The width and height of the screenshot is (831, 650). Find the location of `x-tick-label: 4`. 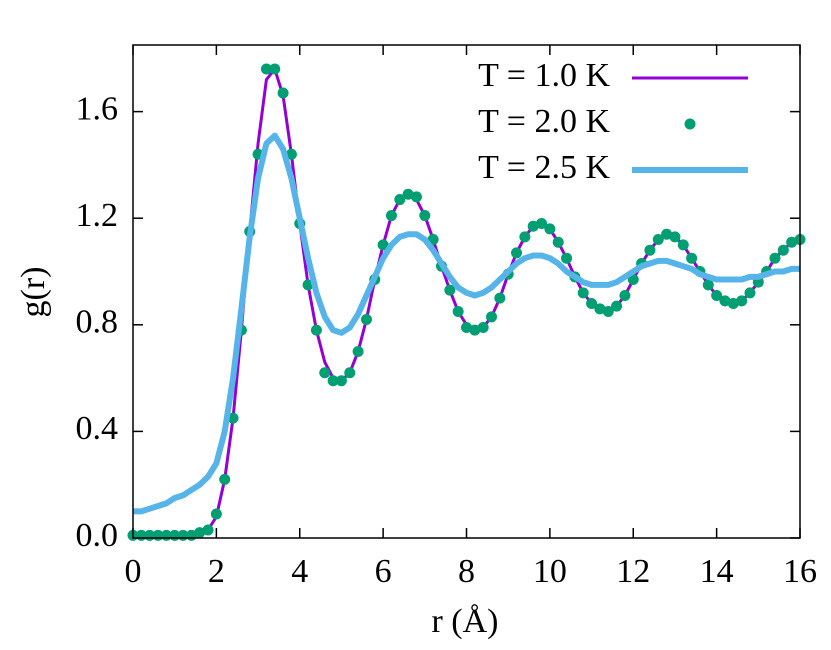

x-tick-label: 4 is located at coordinates (299, 571).